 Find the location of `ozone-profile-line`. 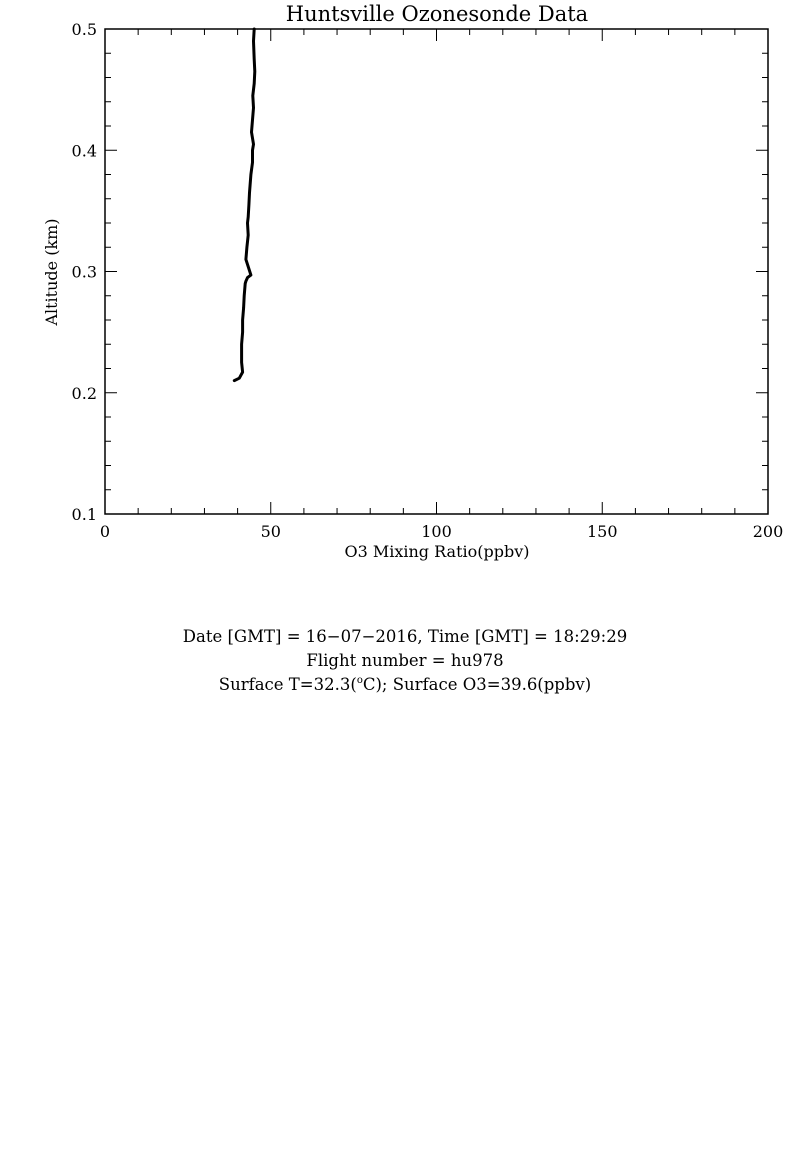

ozone-profile-line is located at coordinates (244, 205).